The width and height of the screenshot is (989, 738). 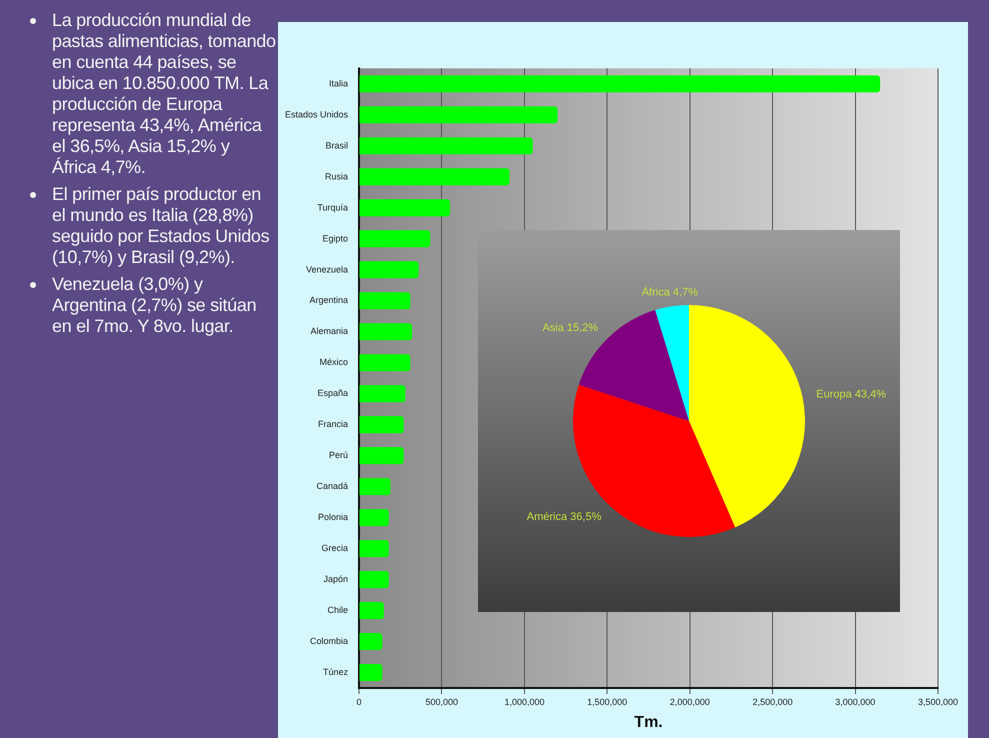 What do you see at coordinates (359, 701) in the screenshot?
I see `x-tick-label: 0` at bounding box center [359, 701].